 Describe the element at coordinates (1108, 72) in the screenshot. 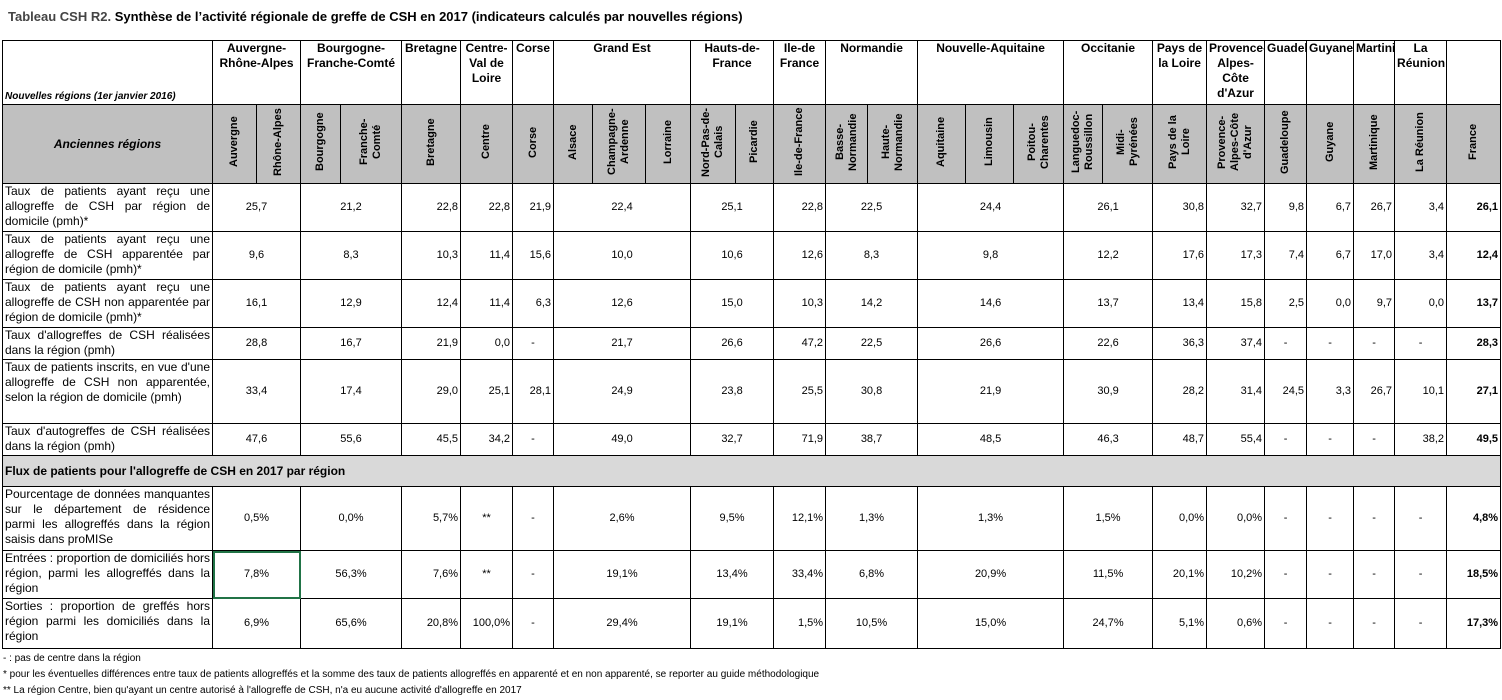

I see `region-header: Occitanie` at that location.